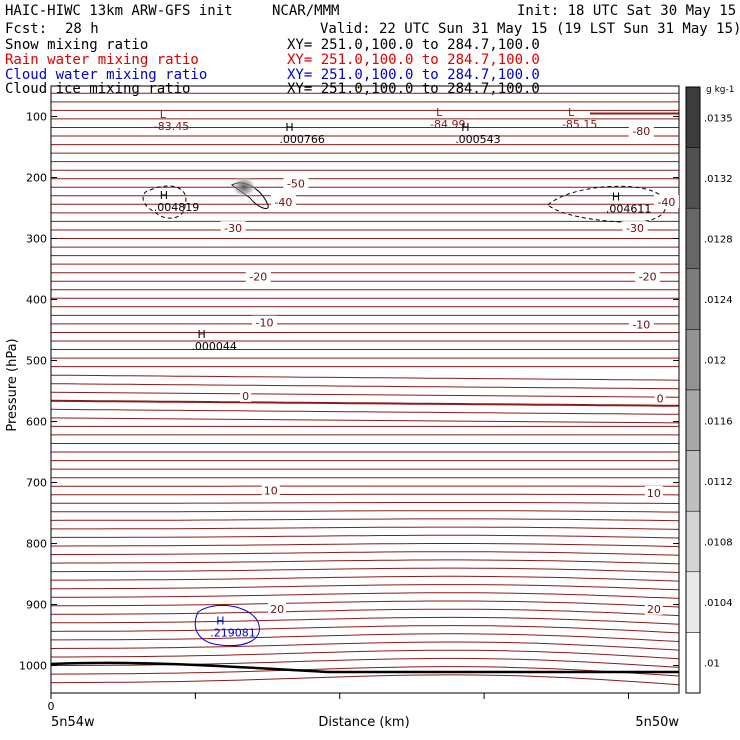 This screenshot has width=740, height=740. What do you see at coordinates (629, 208) in the screenshot?
I see `extremum-value: .004611` at bounding box center [629, 208].